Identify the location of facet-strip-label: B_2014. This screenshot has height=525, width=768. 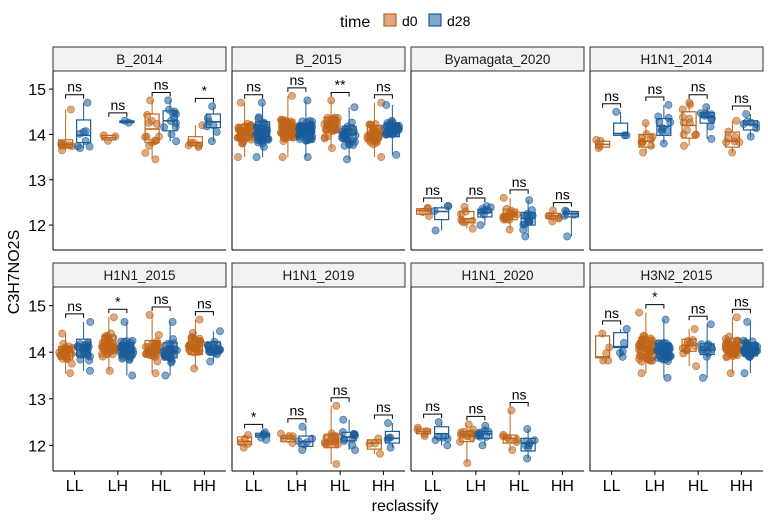
(139, 59).